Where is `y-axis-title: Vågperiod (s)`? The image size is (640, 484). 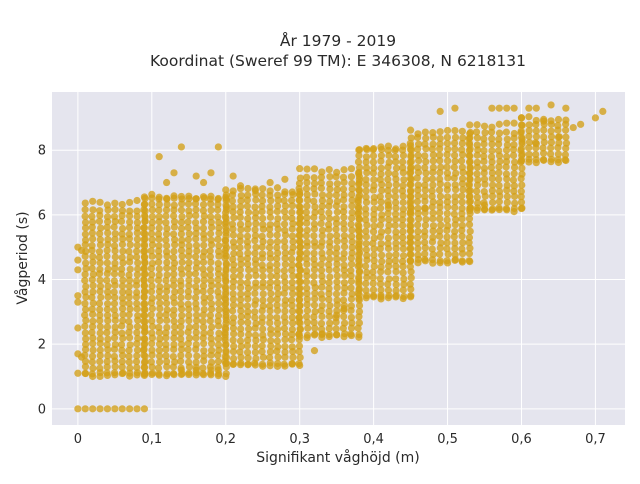 y-axis-title: Vågperiod (s) is located at coordinates (22, 257).